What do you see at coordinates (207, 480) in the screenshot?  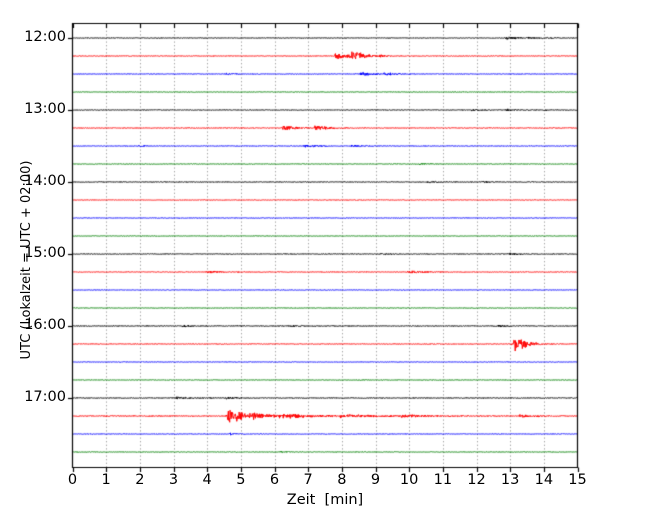 I see `x-tick-label: 4` at bounding box center [207, 480].